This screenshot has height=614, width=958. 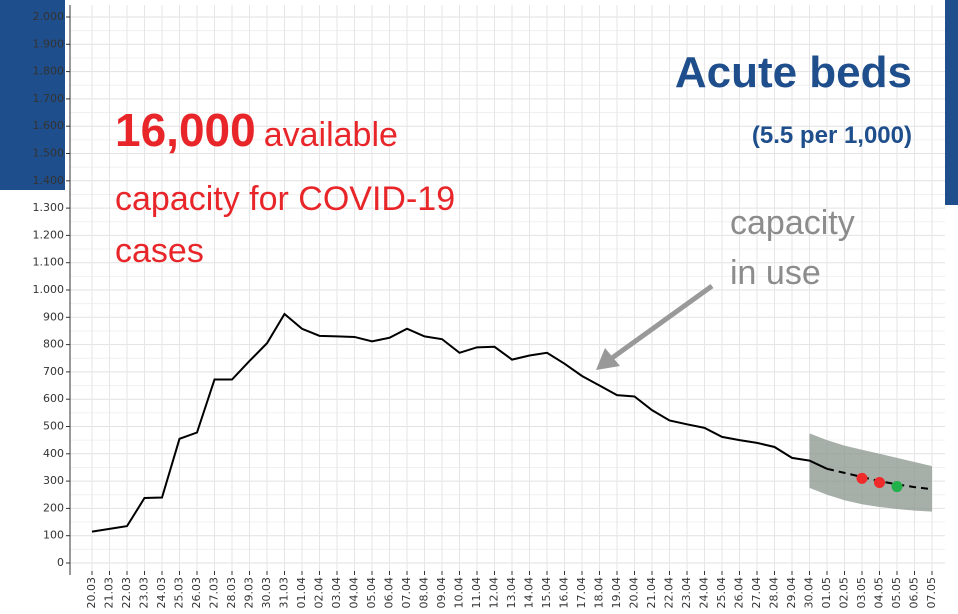 What do you see at coordinates (494, 593) in the screenshot?
I see `x-tick-label: 12.04` at bounding box center [494, 593].